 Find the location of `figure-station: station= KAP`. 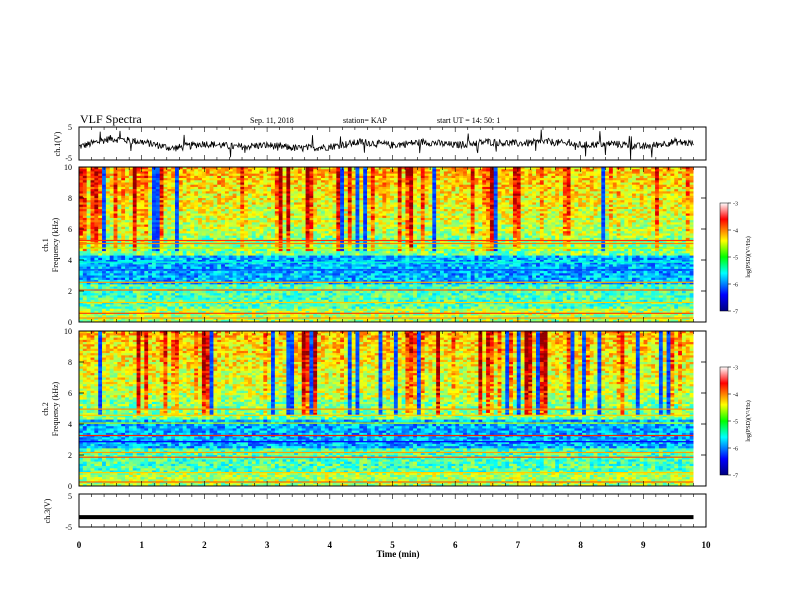

figure-station: station= KAP is located at coordinates (365, 120).